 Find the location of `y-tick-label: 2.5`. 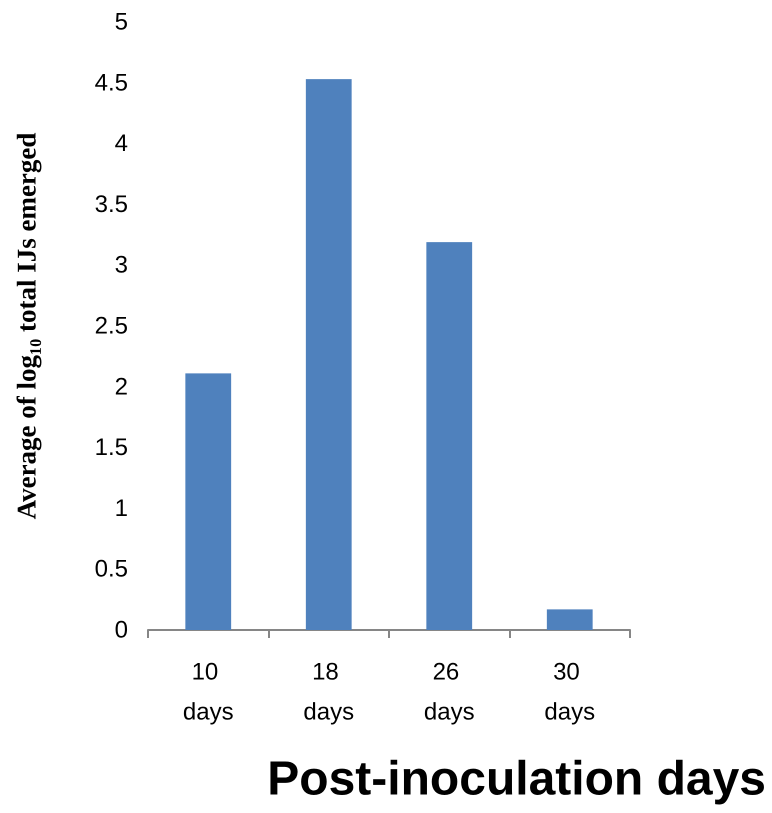

y-tick-label: 2.5 is located at coordinates (111, 326).